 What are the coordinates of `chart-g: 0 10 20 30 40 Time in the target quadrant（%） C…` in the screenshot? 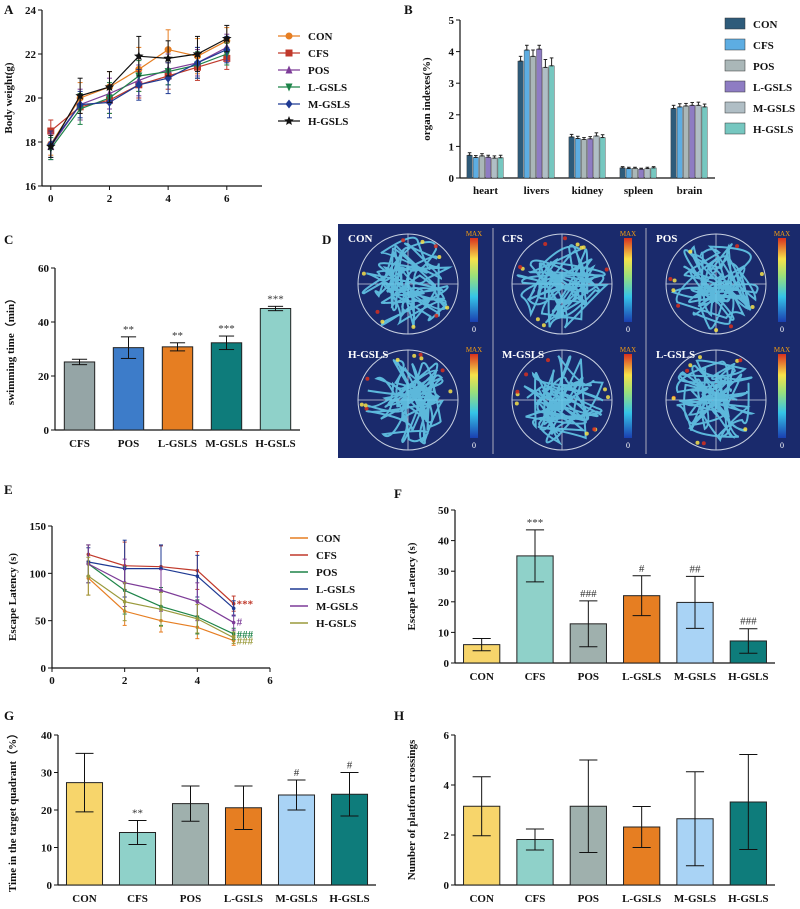 It's located at (191, 816).